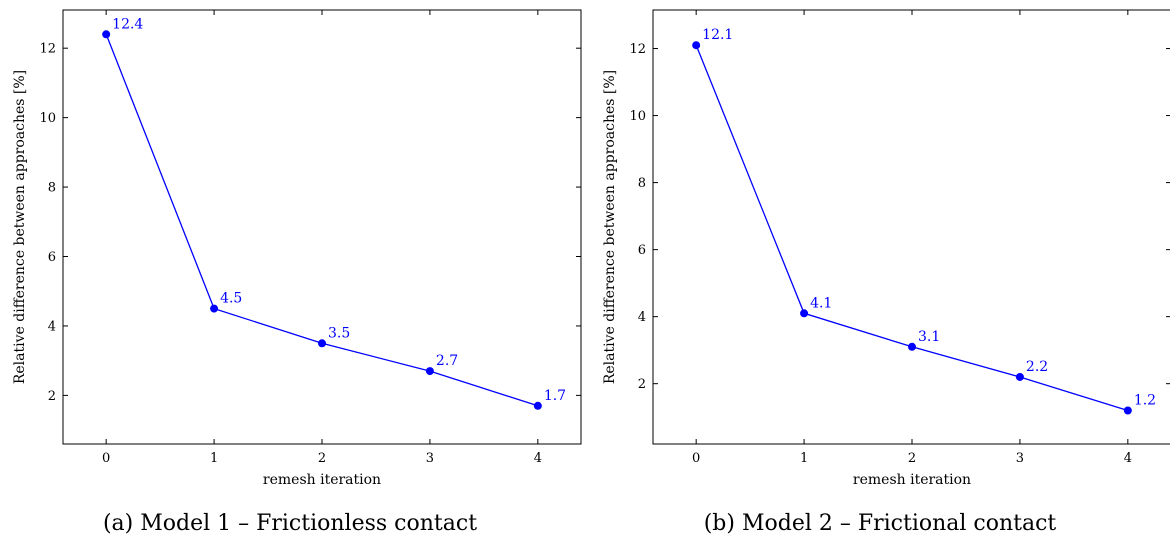 The image size is (1170, 542). What do you see at coordinates (538, 458) in the screenshot?
I see `chart1-x-tick-label: 4` at bounding box center [538, 458].